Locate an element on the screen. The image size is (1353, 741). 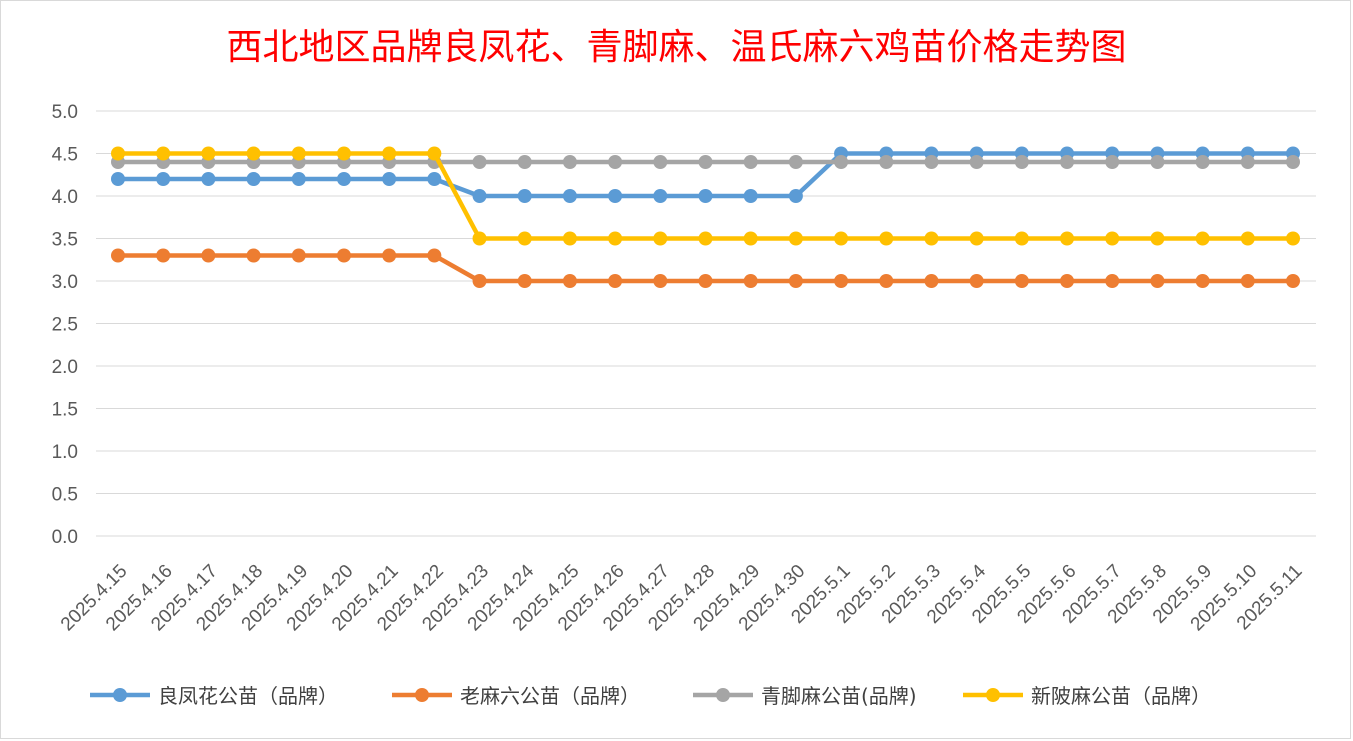
legend: 良凤花公苗（品牌） 老麻六公苗（品牌） 青脚麻公苗(品牌) 新陂麻公苗（品牌） is located at coordinates (650, 696).